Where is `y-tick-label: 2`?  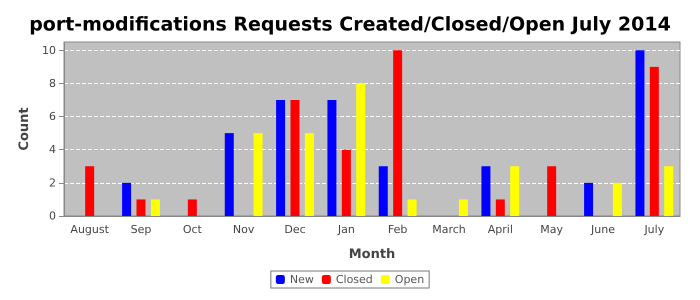
y-tick-label: 2 is located at coordinates (52, 183).